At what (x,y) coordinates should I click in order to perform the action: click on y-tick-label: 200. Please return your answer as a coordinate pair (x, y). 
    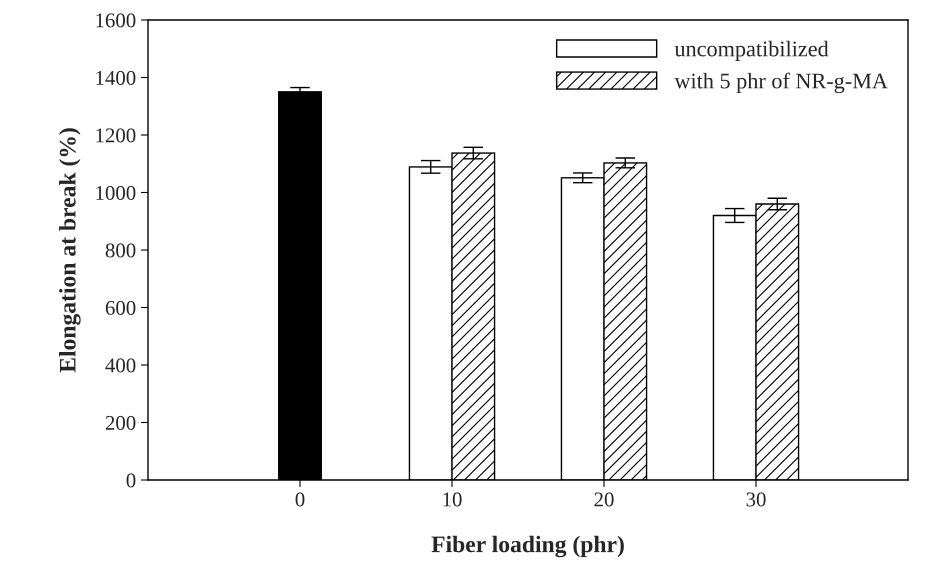
    Looking at the image, I should click on (121, 423).